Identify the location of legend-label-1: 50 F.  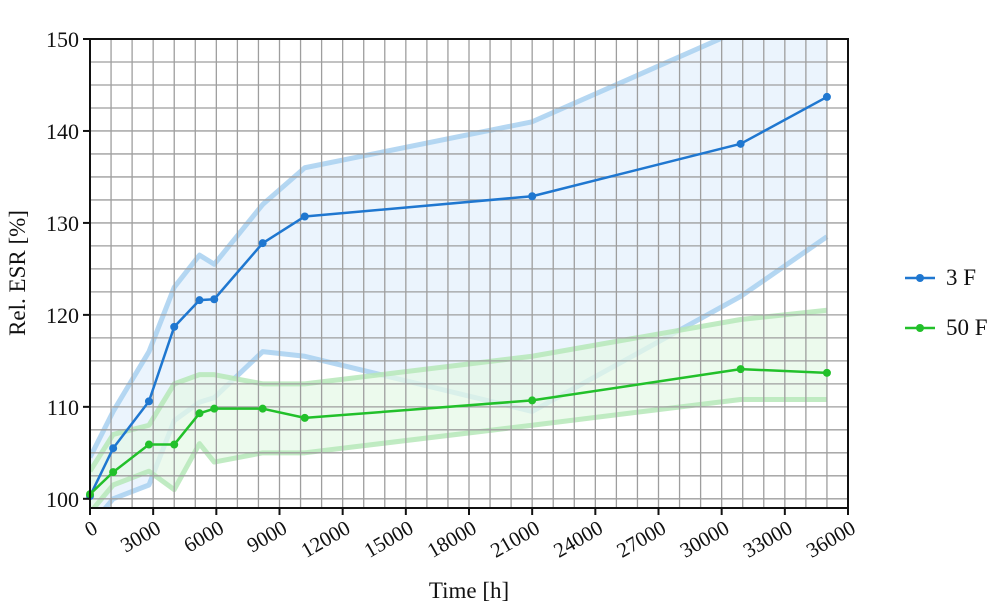
(967, 327).